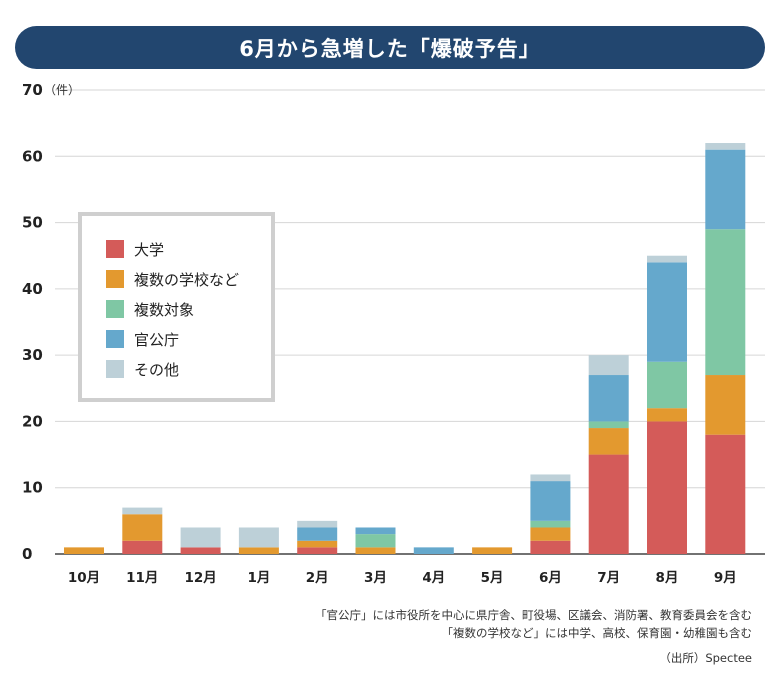 The image size is (780, 690). Describe the element at coordinates (390, 47) in the screenshot. I see `chart-title: 6月から急増した「爆破予告」` at that location.